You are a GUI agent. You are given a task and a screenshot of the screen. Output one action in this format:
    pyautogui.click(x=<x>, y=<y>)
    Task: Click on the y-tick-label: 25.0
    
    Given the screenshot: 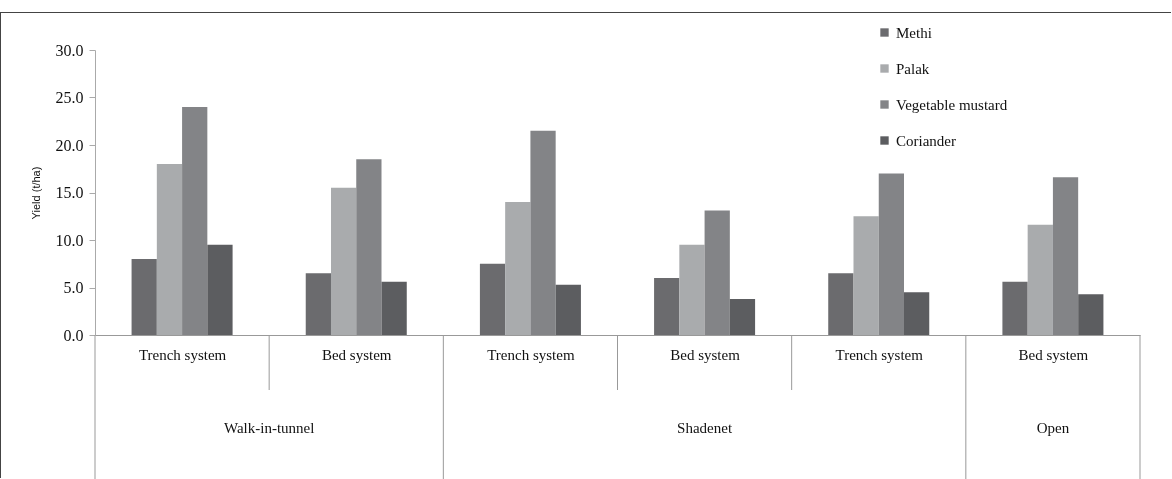 What is the action you would take?
    pyautogui.click(x=69, y=97)
    